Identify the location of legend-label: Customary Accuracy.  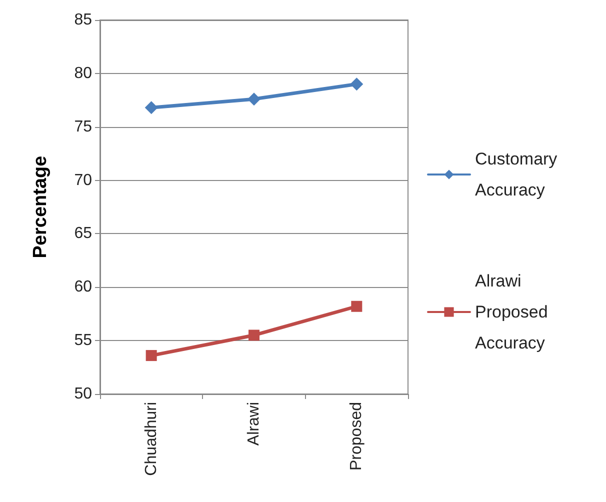
(518, 175).